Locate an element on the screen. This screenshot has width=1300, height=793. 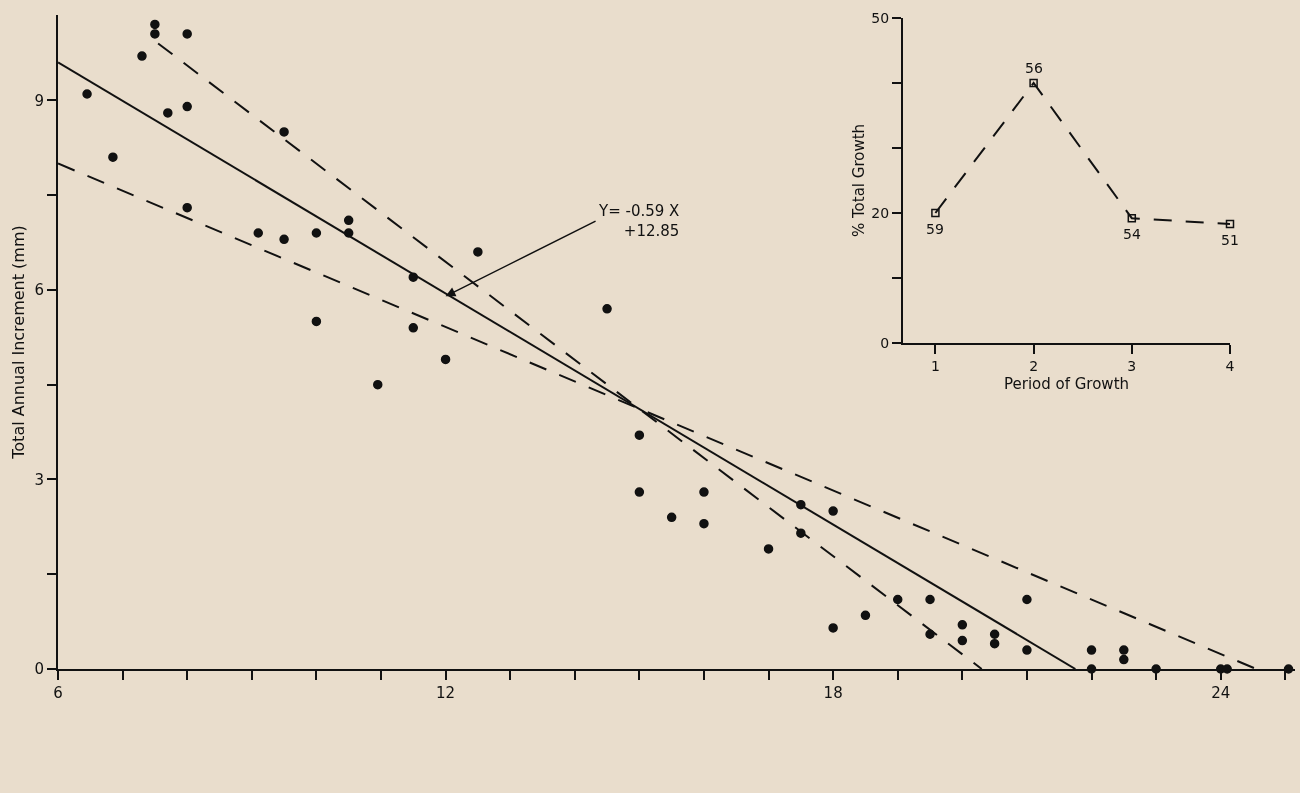
x-axis-title: Period of Growth is located at coordinates (1066, 384).